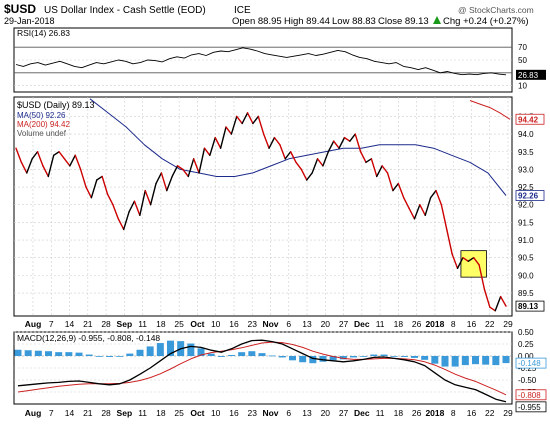  What do you see at coordinates (526, 187) in the screenshot?
I see `price-tick-label: 92.5` at bounding box center [526, 187].